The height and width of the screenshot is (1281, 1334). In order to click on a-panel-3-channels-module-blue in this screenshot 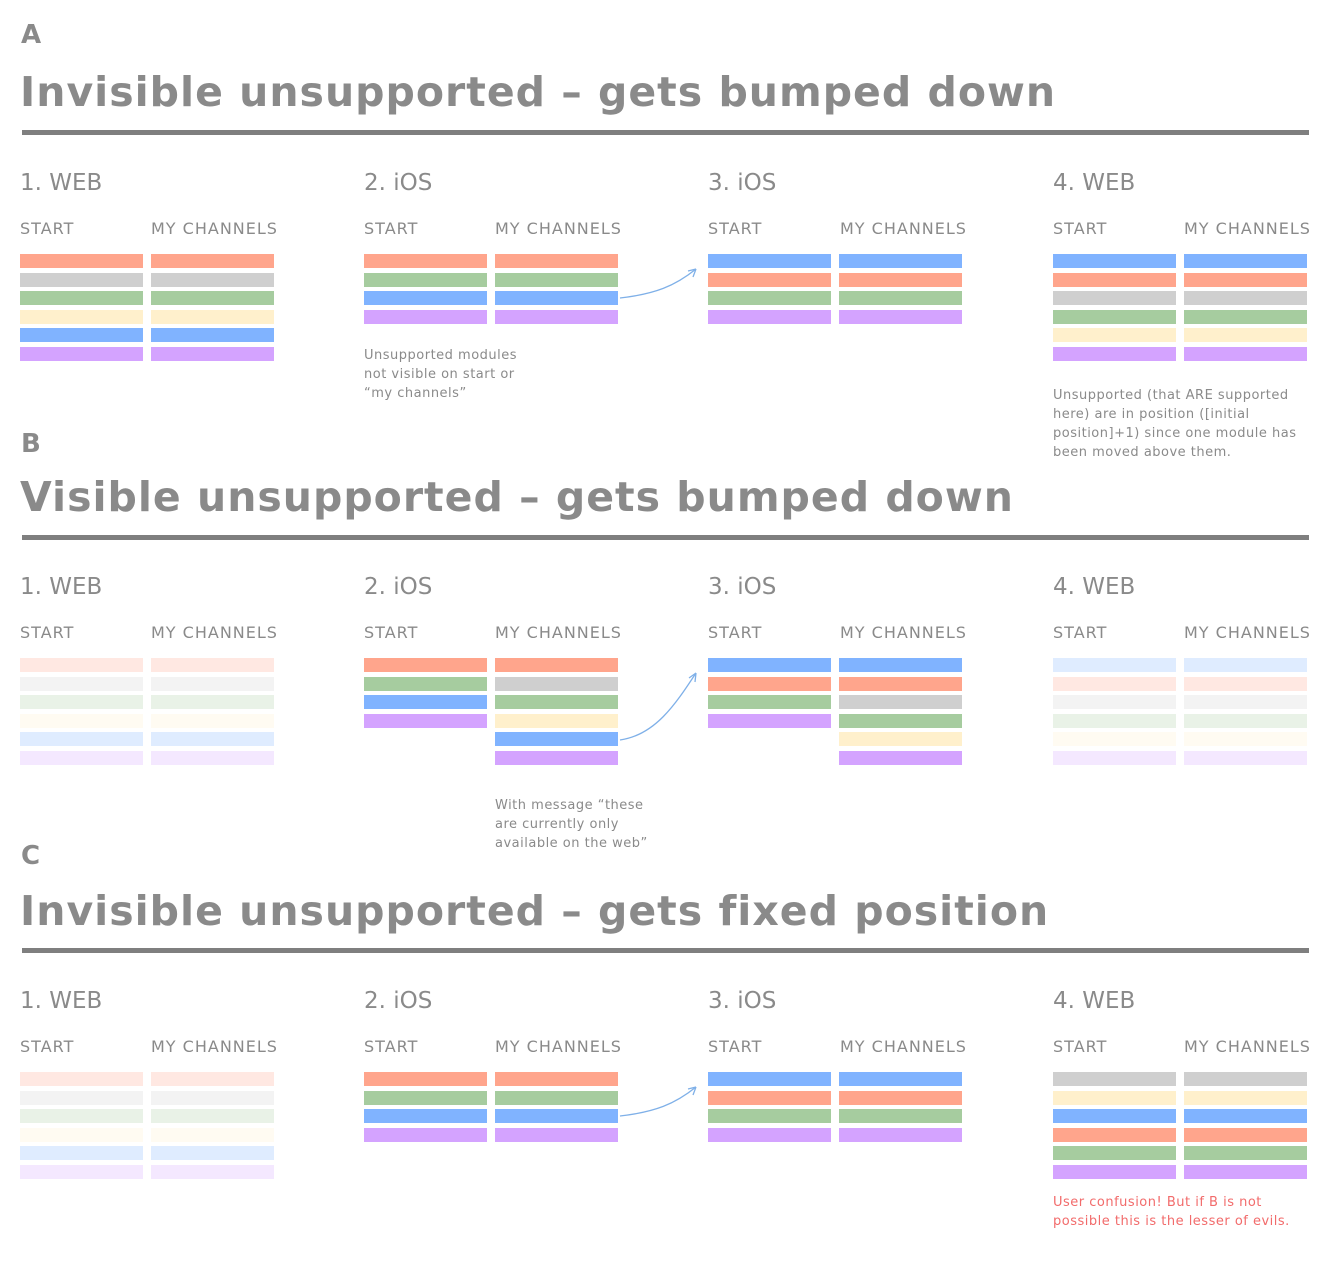, I will do `click(900, 261)`.